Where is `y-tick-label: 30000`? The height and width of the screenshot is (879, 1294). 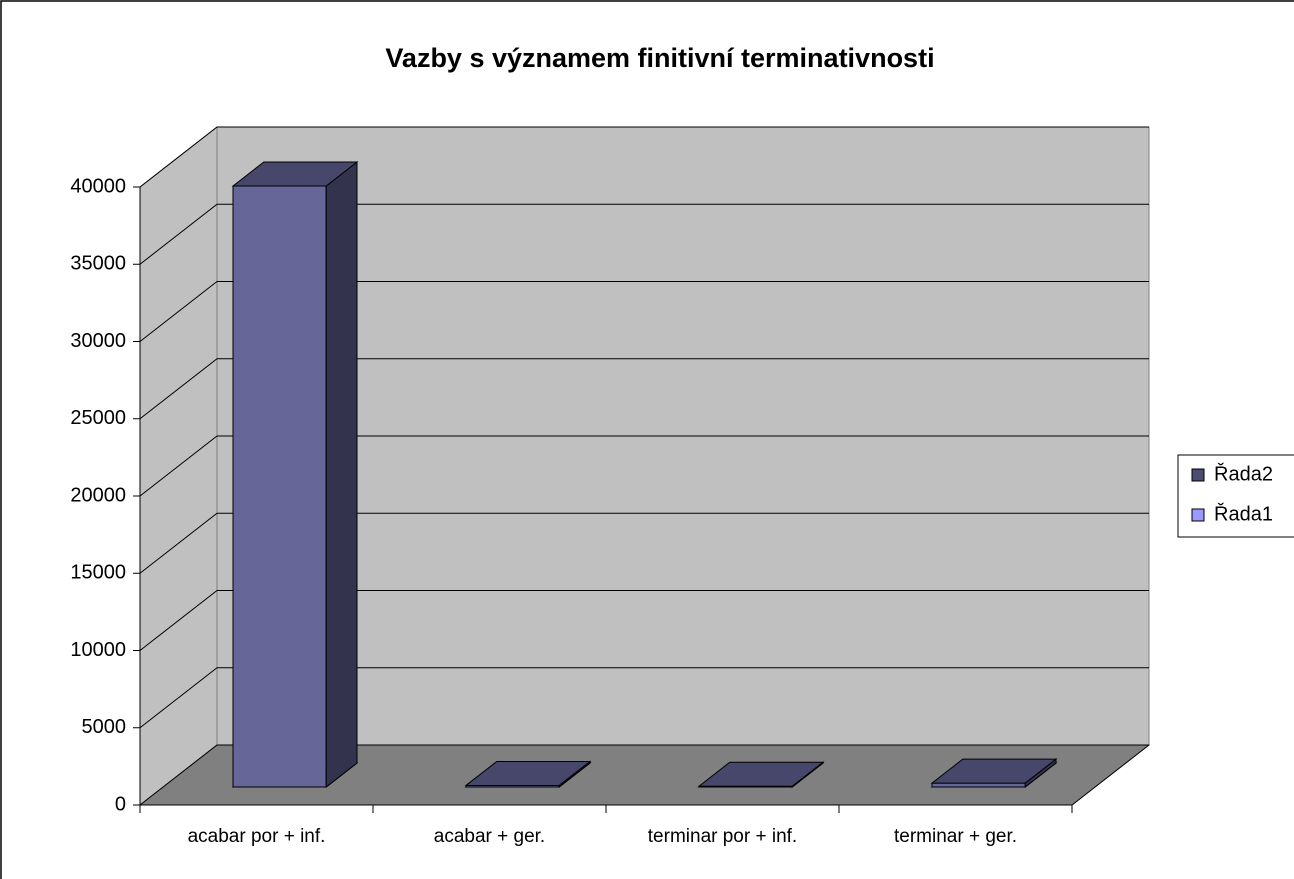
y-tick-label: 30000 is located at coordinates (98, 341).